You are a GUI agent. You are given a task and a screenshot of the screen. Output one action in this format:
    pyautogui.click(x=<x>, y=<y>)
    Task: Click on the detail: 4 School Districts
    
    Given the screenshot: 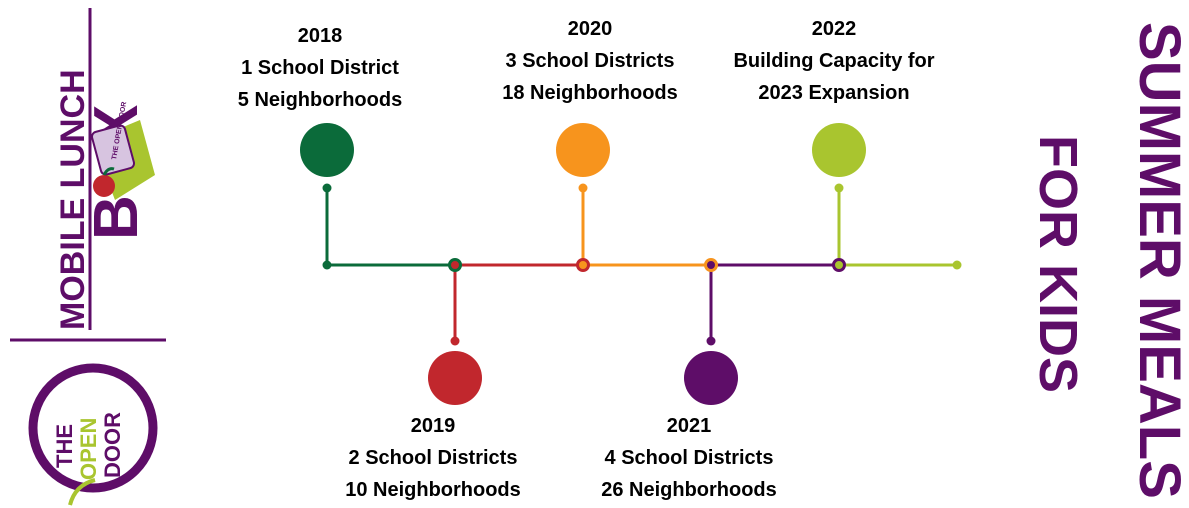 What is the action you would take?
    pyautogui.click(x=689, y=458)
    